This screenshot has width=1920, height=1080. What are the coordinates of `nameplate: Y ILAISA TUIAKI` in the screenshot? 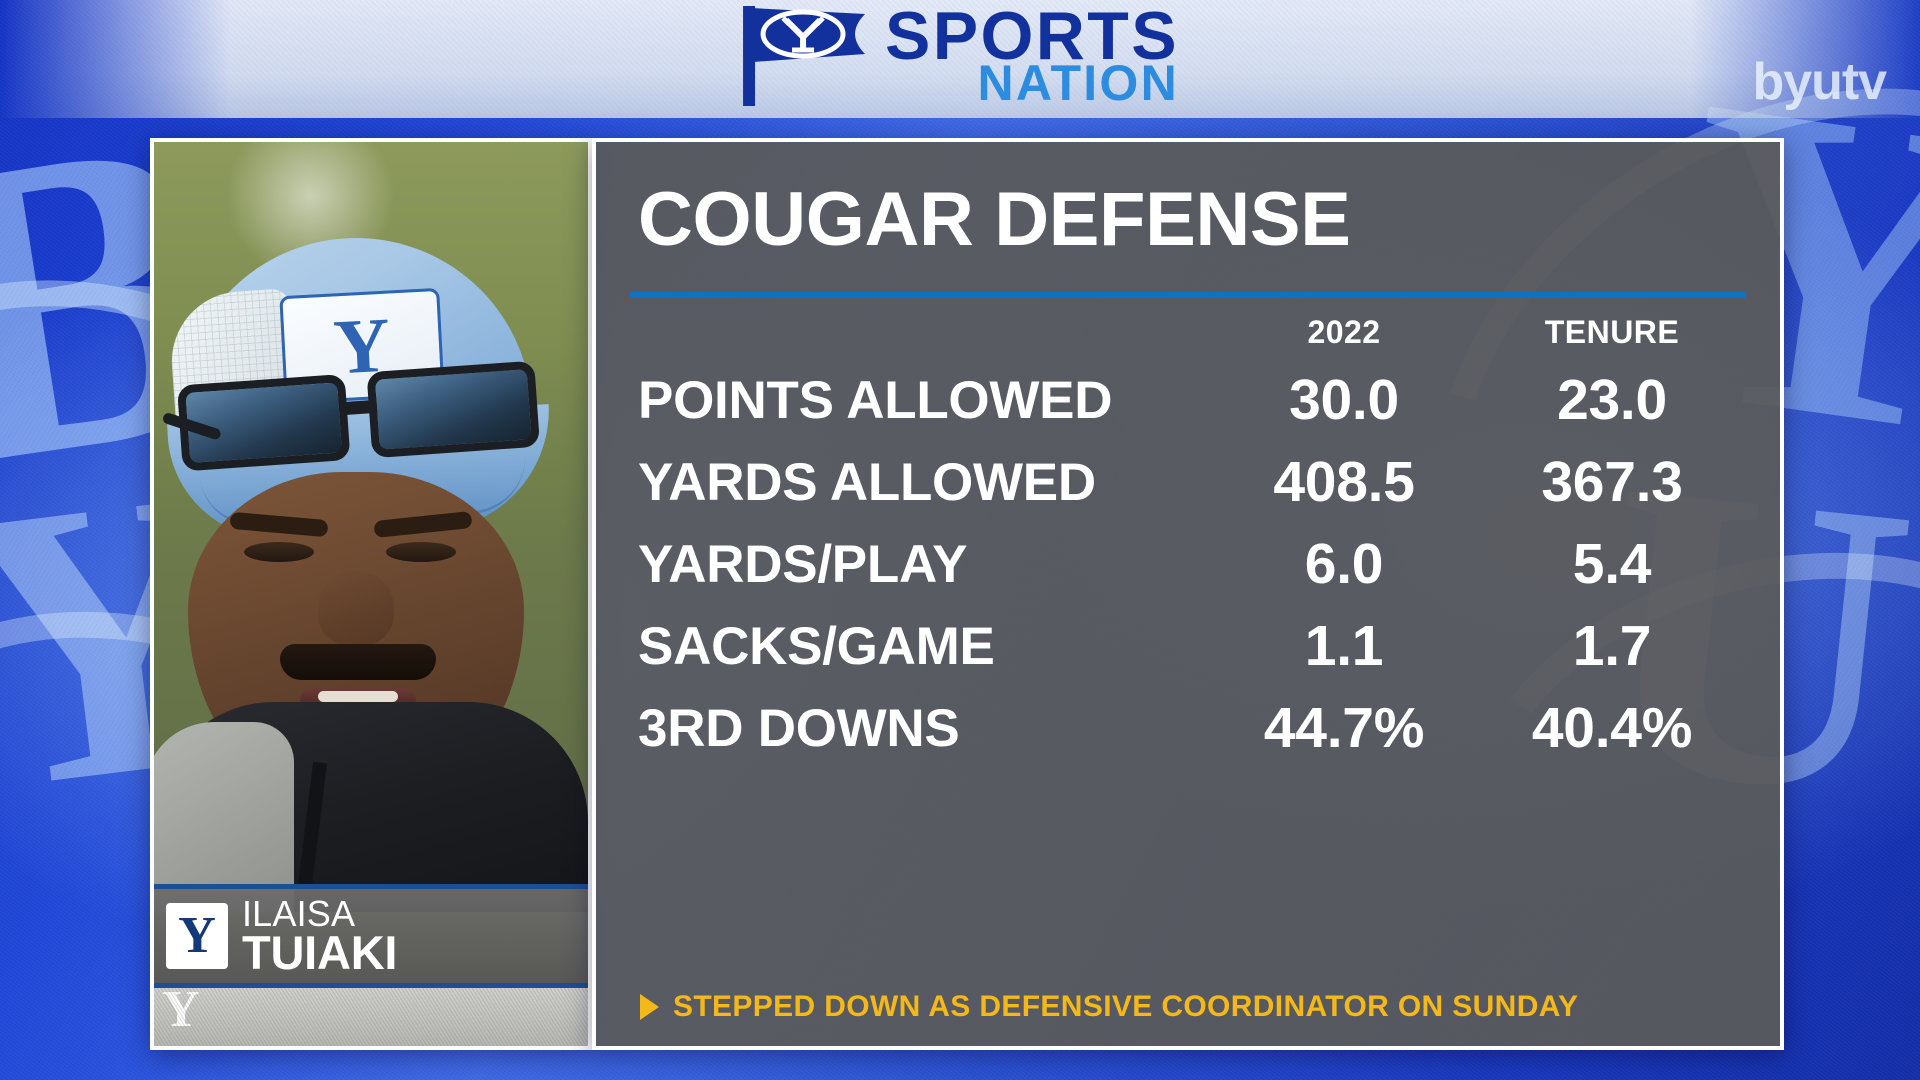 It's located at (371, 936).